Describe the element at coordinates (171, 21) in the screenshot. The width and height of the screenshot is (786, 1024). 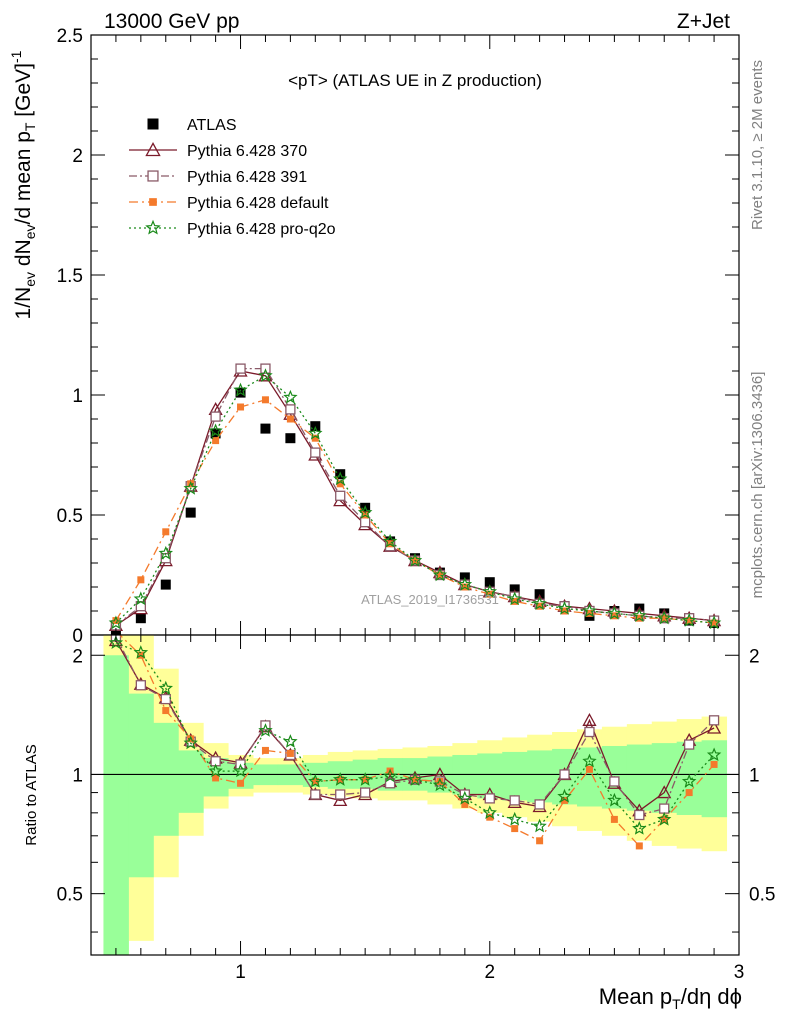
I see `header-energy-label: 13000 GeV pp` at that location.